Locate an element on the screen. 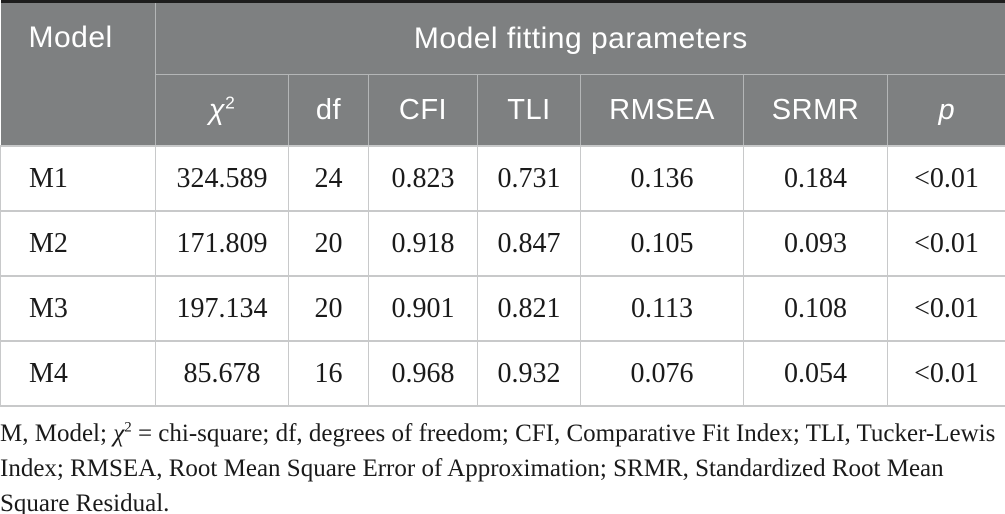 The width and height of the screenshot is (1005, 514). cell-rmsea: 0.105 is located at coordinates (662, 243).